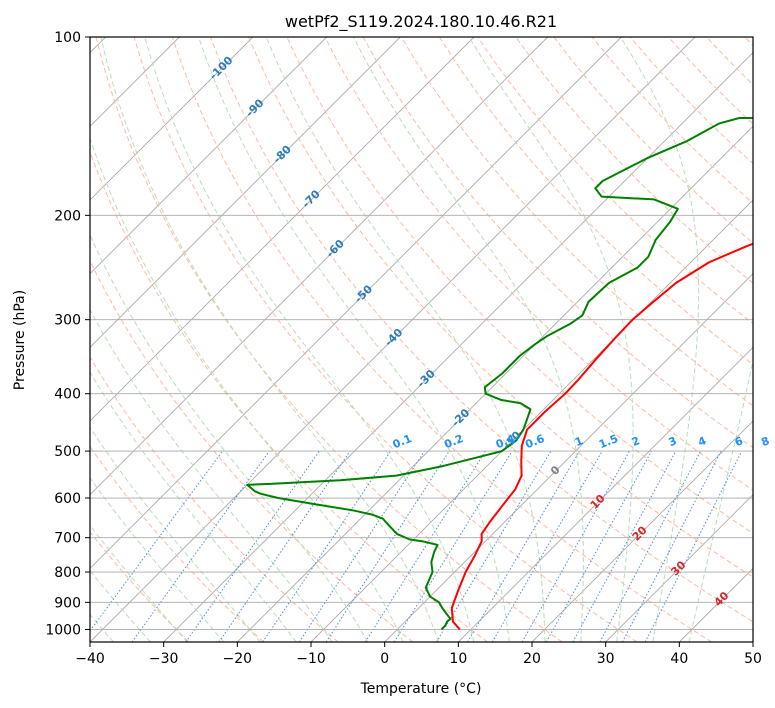 Image resolution: width=775 pixels, height=708 pixels. I want to click on y-tick-label: 200, so click(67, 216).